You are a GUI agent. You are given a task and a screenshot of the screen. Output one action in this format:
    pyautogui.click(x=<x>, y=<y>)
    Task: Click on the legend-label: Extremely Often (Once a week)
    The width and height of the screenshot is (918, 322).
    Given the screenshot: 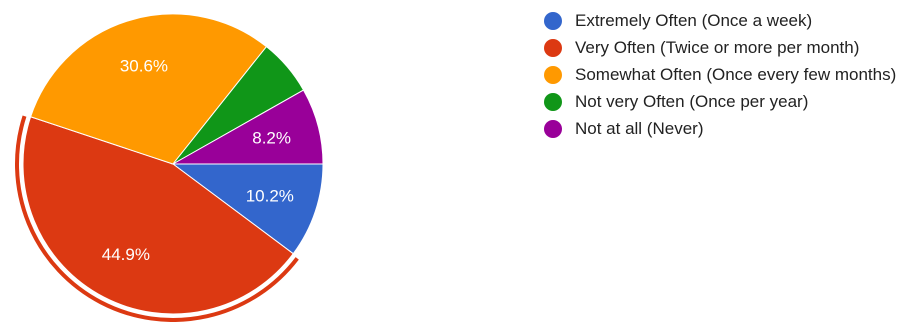 What is the action you would take?
    pyautogui.click(x=694, y=20)
    